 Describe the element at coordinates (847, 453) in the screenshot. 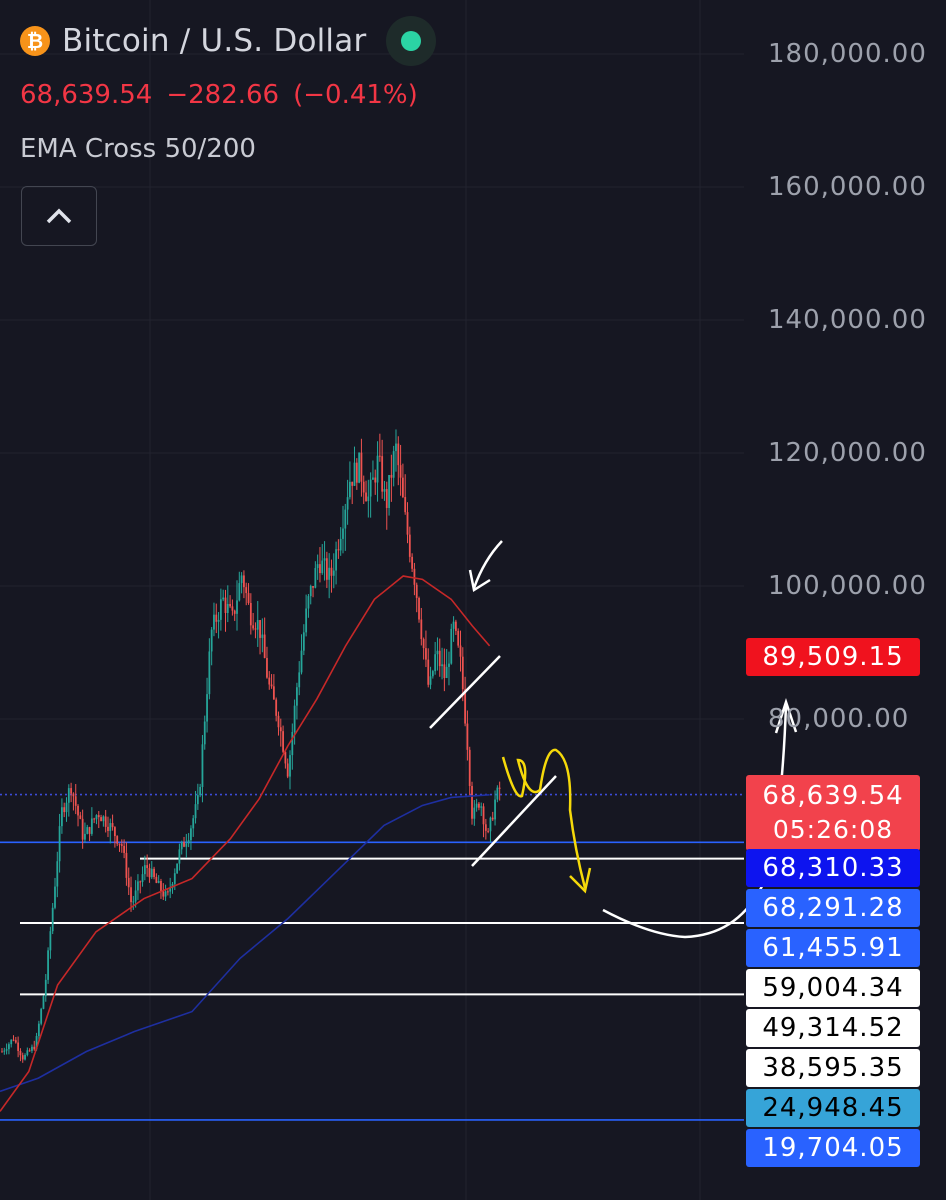

I see `y-axis-tick-label: 120,000.00` at that location.